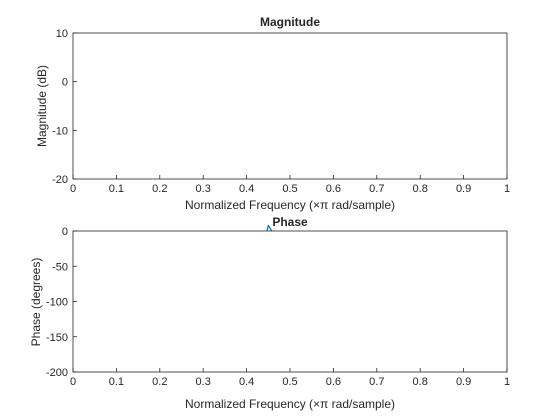  What do you see at coordinates (420, 189) in the screenshot?
I see `magnitude-x-tick-label: 0.8` at bounding box center [420, 189].